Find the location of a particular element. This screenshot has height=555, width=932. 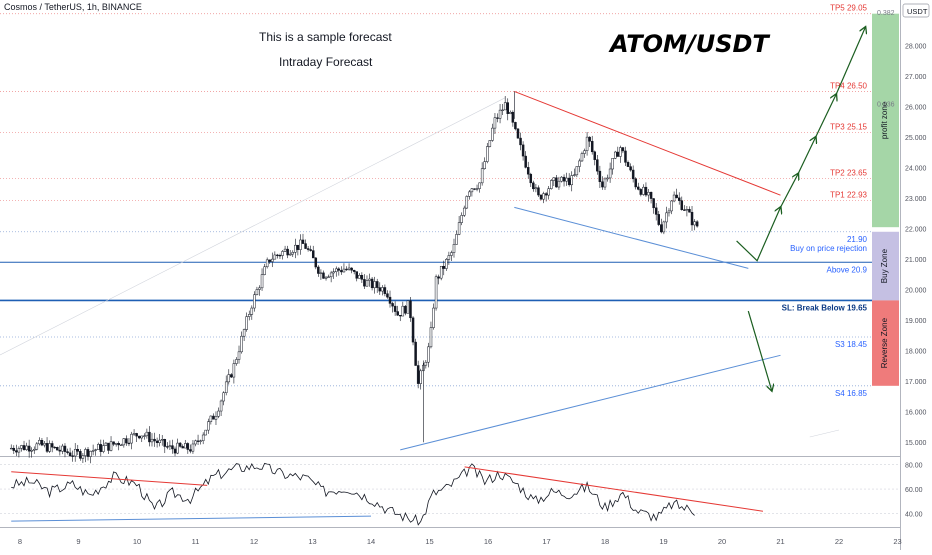

price-tick-label: 22.000 is located at coordinates (916, 230).